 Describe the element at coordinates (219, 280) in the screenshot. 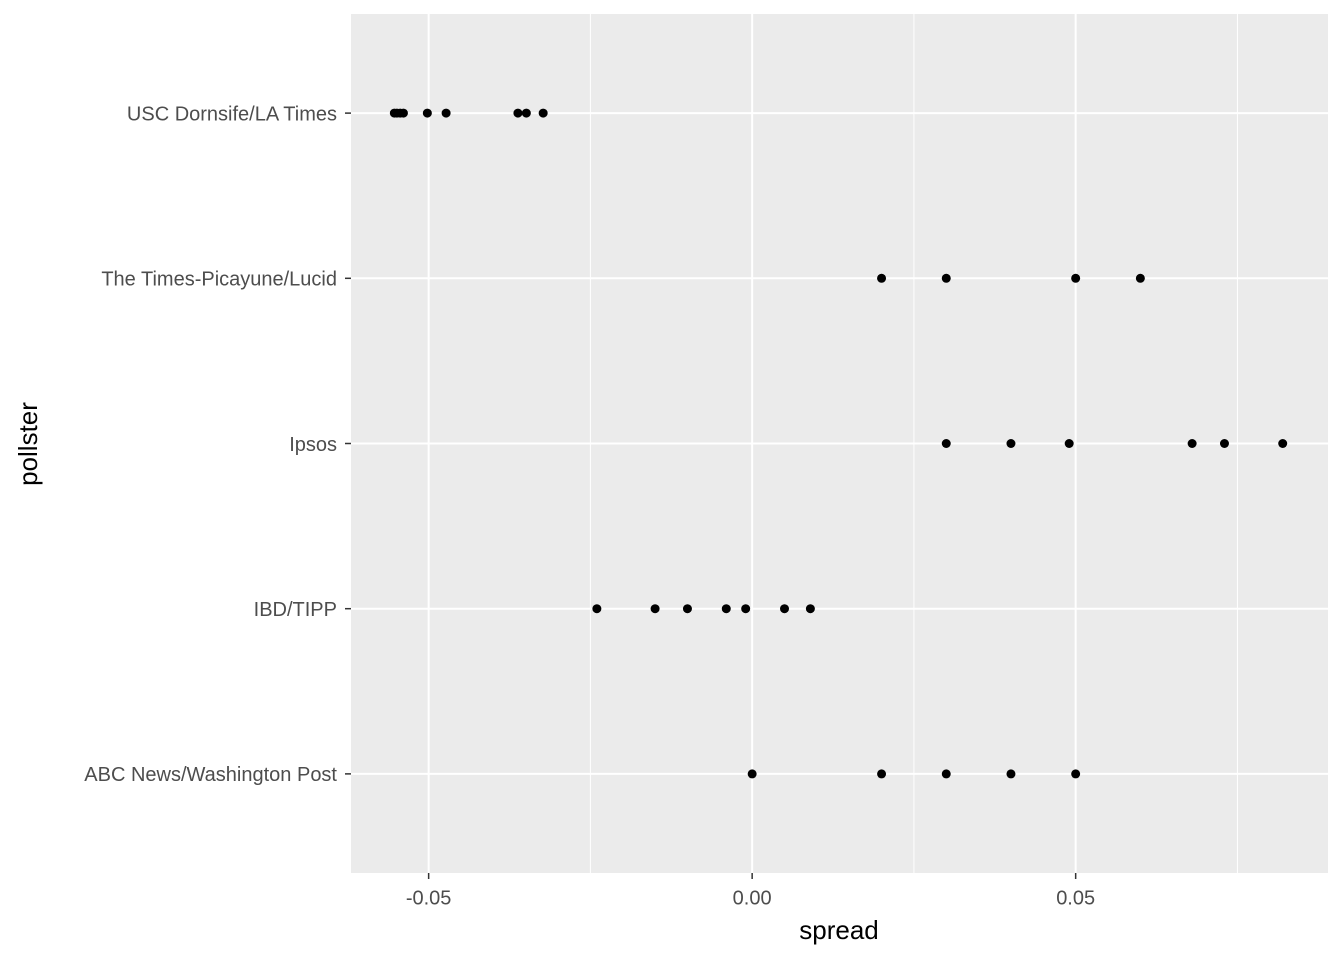

I see `y-tick-label: The Times-Picayune/Lucid` at that location.